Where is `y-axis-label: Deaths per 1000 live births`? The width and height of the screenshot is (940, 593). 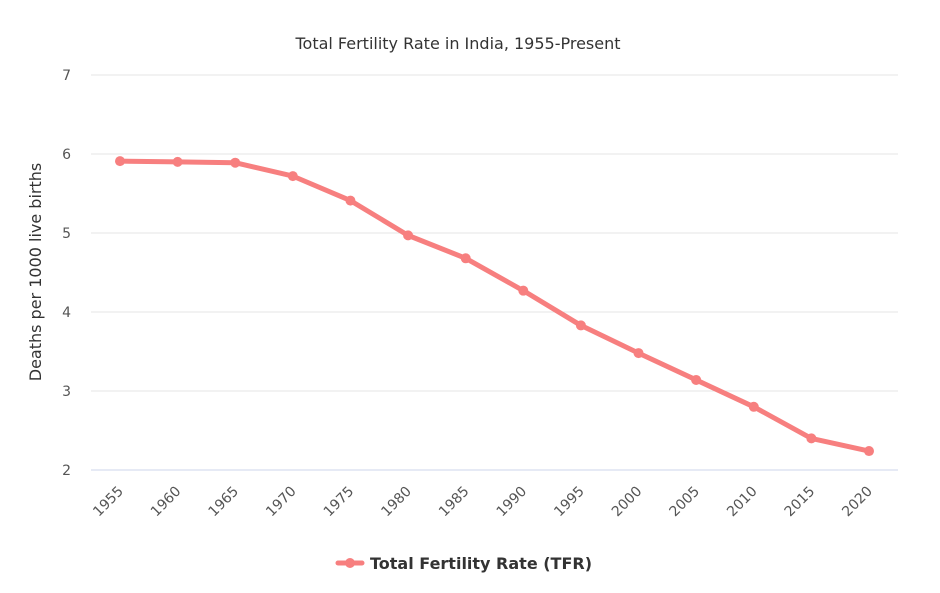
y-axis-label: Deaths per 1000 live births is located at coordinates (35, 272).